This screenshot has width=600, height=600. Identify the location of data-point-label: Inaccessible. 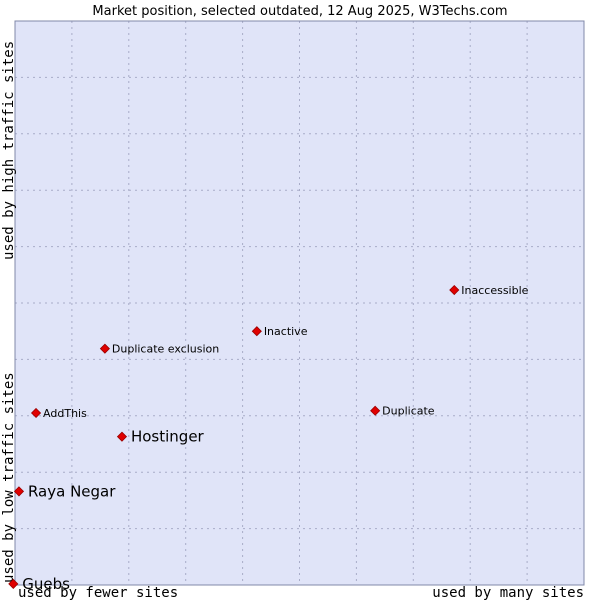
(494, 290).